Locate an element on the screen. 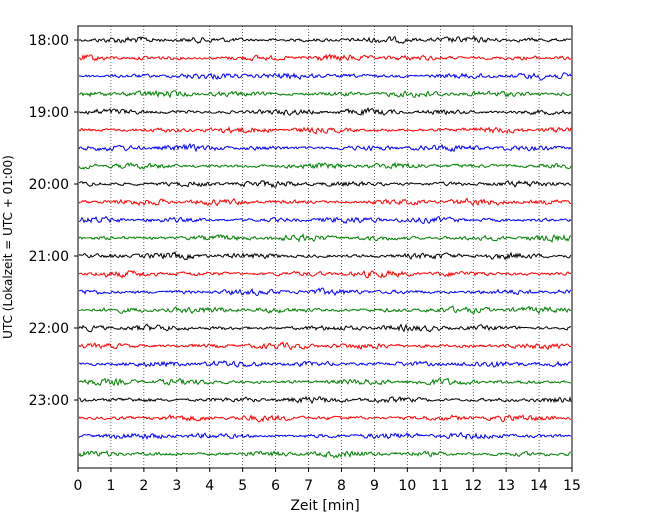 The width and height of the screenshot is (650, 520). y-tick-label: 23:00 is located at coordinates (49, 401).